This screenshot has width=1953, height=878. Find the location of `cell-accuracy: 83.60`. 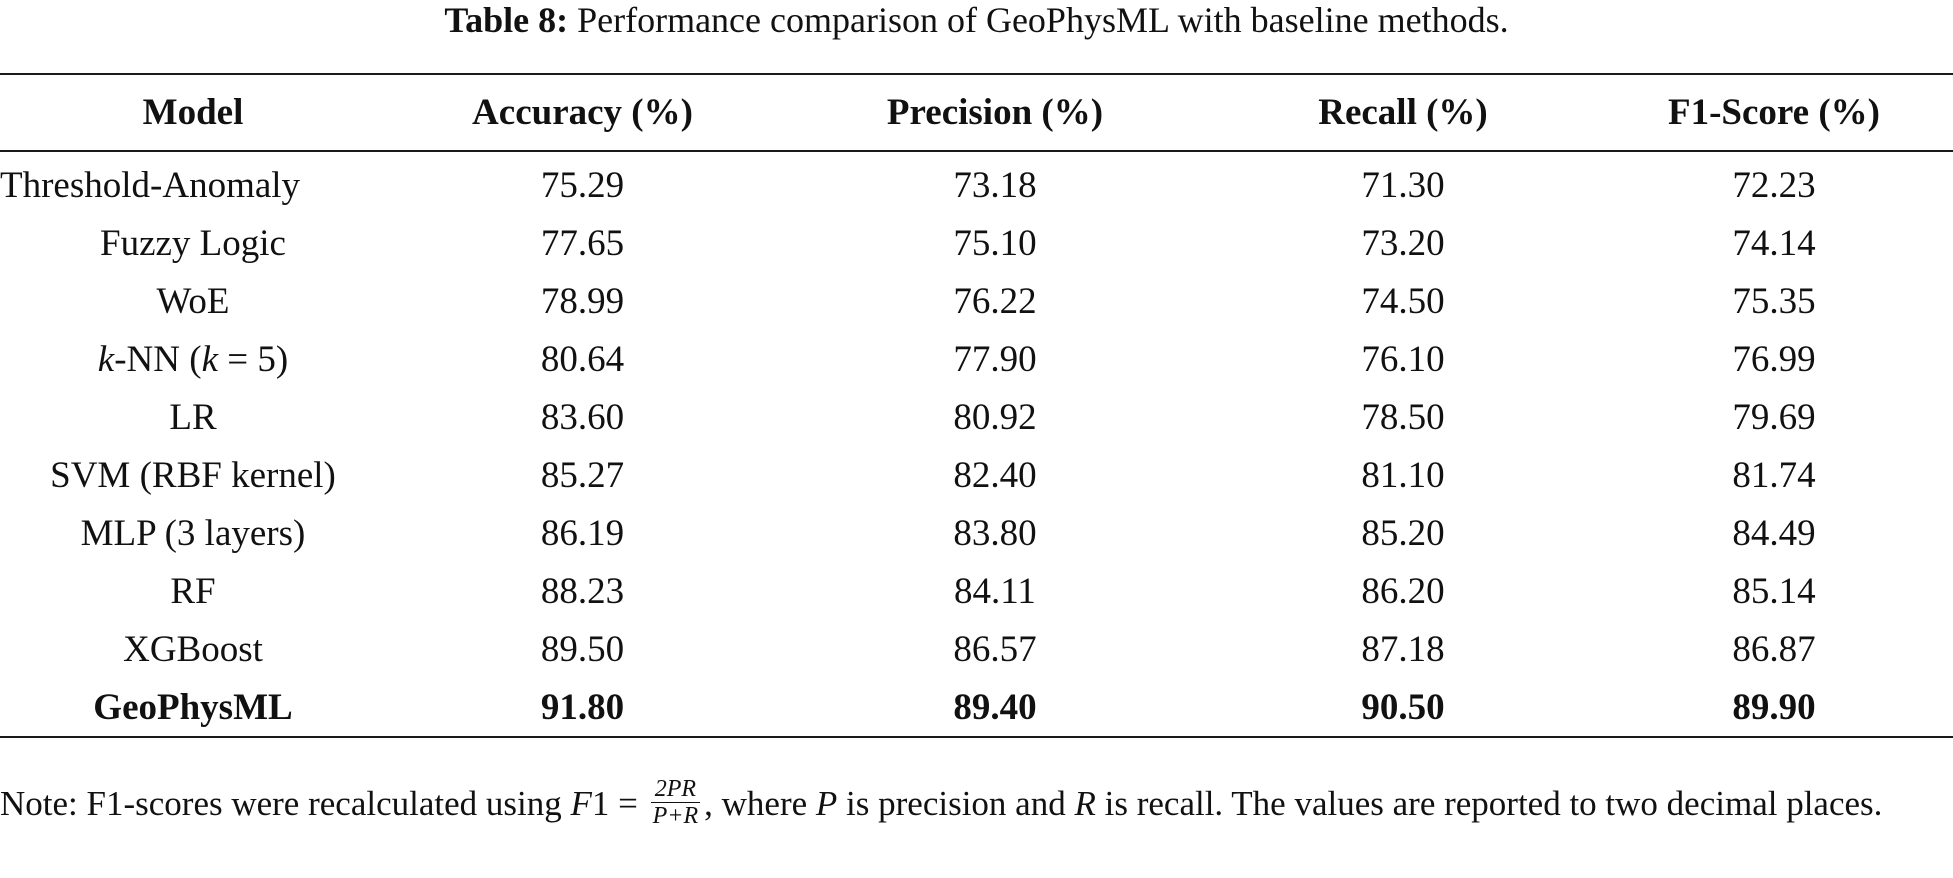

cell-accuracy: 83.60 is located at coordinates (582, 417).